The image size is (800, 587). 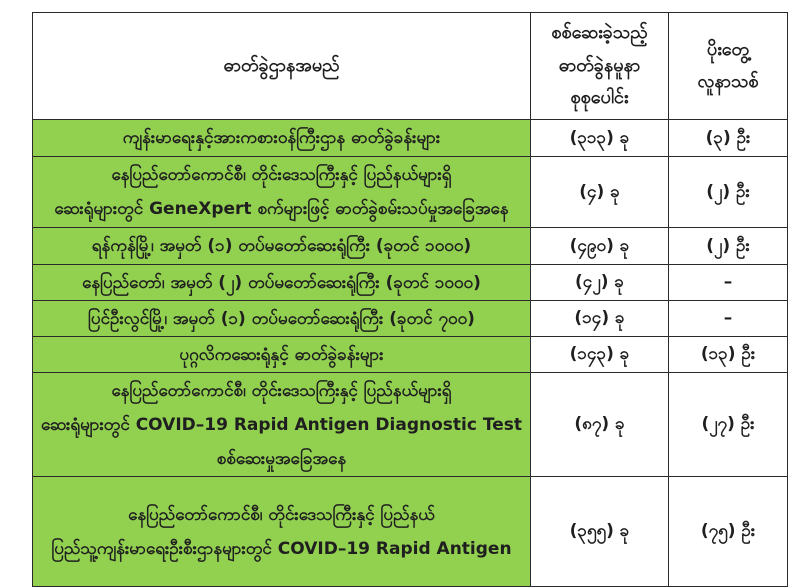 What do you see at coordinates (599, 282) in the screenshot?
I see `samples-cell: (၄၂) ခု` at bounding box center [599, 282].